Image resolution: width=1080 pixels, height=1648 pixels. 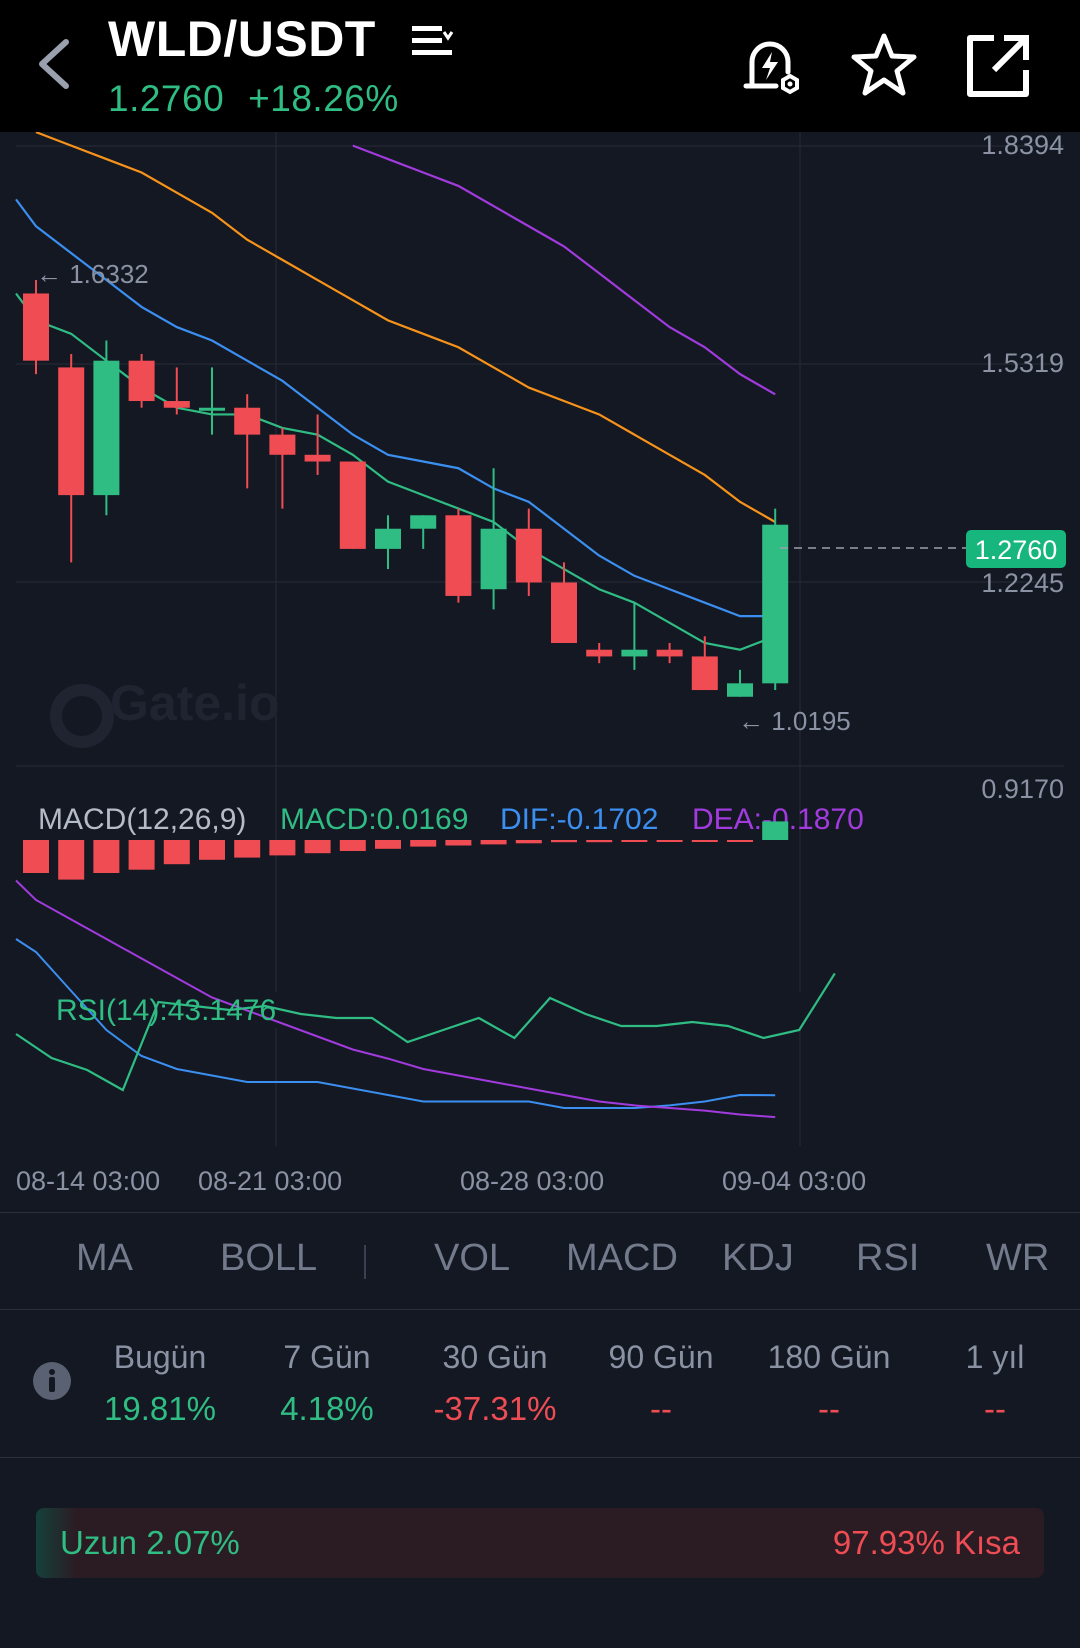 What do you see at coordinates (160, 1357) in the screenshot?
I see `period-label: Bugün` at bounding box center [160, 1357].